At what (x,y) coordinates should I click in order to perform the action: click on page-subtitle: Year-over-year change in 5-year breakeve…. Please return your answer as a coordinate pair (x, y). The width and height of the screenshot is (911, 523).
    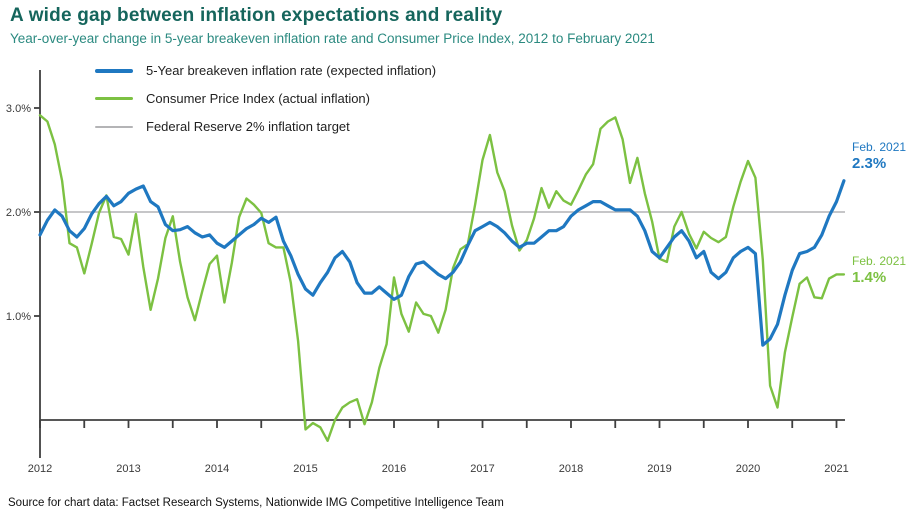
    Looking at the image, I should click on (332, 38).